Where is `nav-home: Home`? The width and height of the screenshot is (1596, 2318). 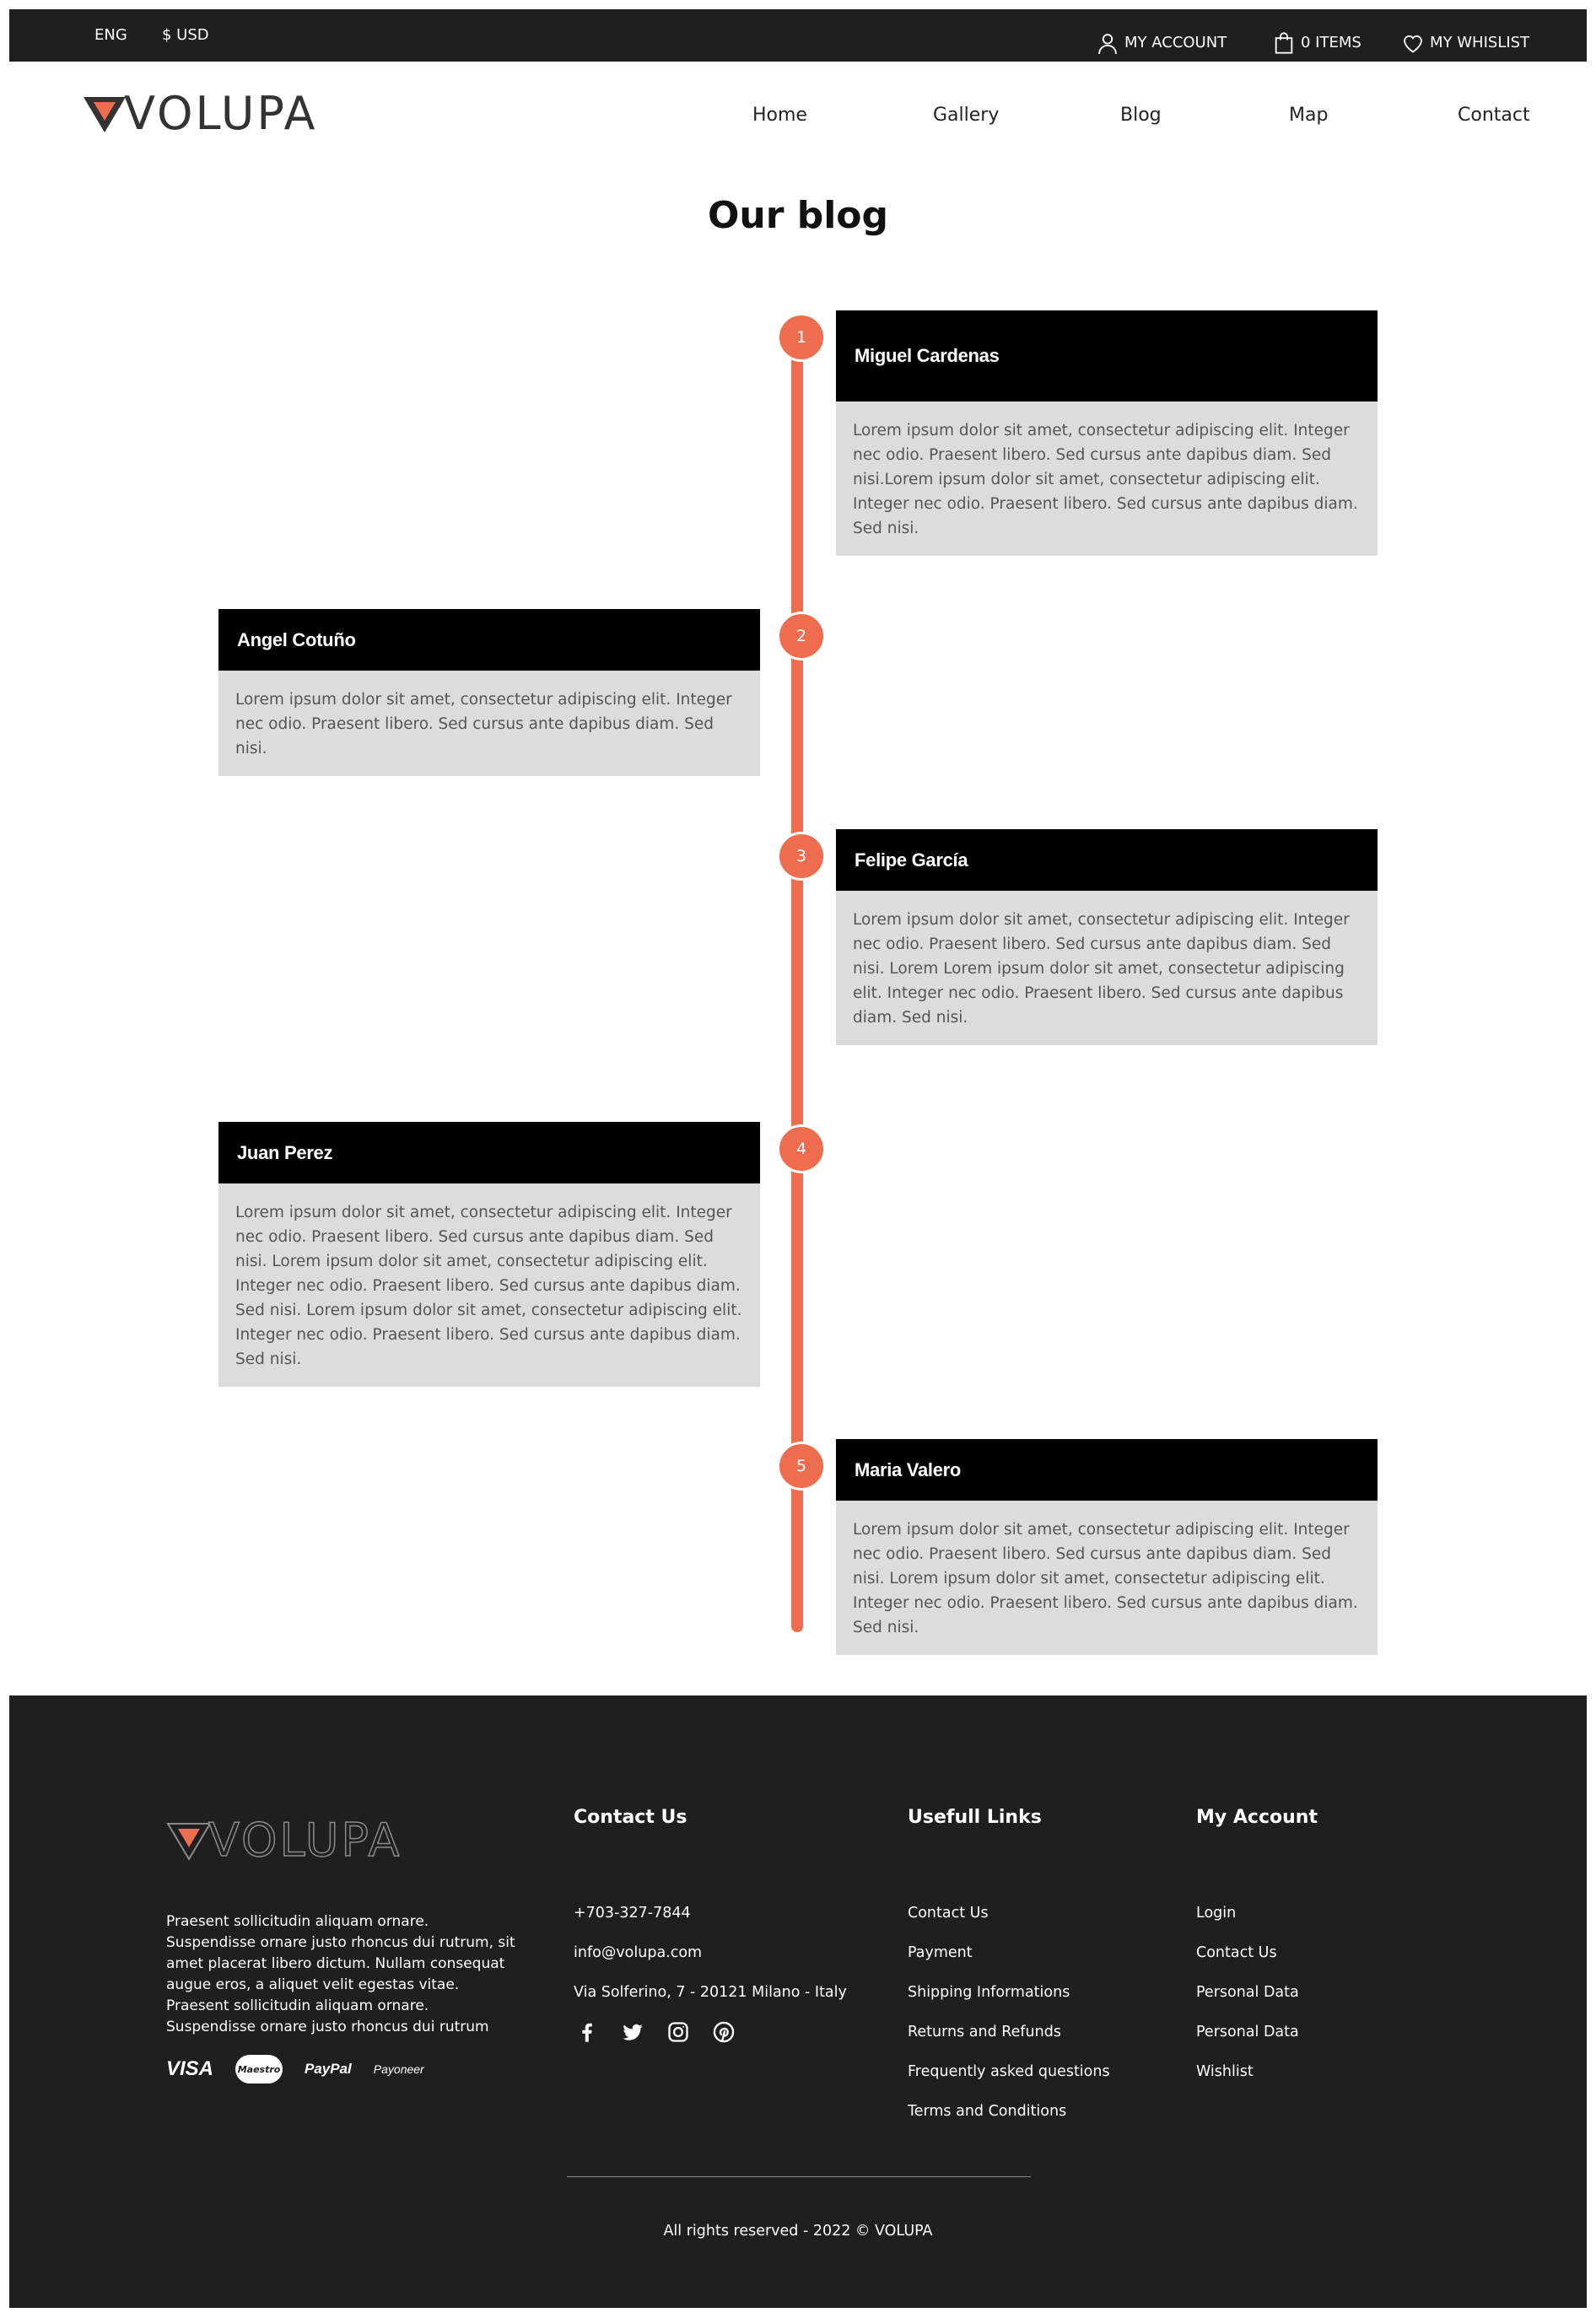
nav-home: Home is located at coordinates (780, 116).